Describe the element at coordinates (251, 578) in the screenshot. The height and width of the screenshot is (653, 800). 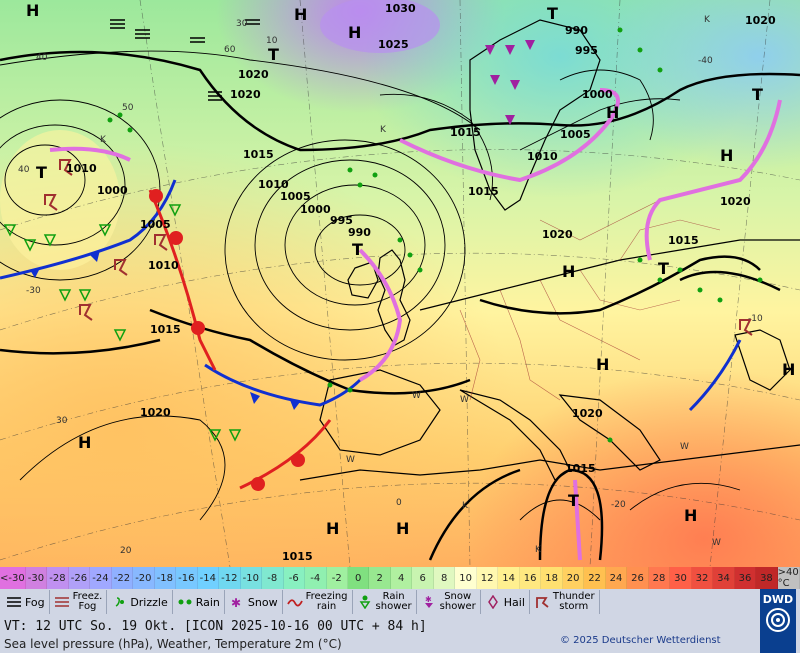
I see `scale-cell: -10` at that location.